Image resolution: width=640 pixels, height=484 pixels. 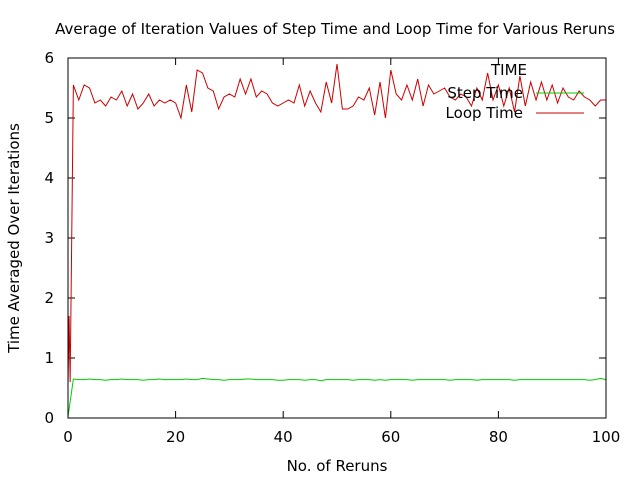 What do you see at coordinates (49, 178) in the screenshot?
I see `y-tick-label: 4` at bounding box center [49, 178].